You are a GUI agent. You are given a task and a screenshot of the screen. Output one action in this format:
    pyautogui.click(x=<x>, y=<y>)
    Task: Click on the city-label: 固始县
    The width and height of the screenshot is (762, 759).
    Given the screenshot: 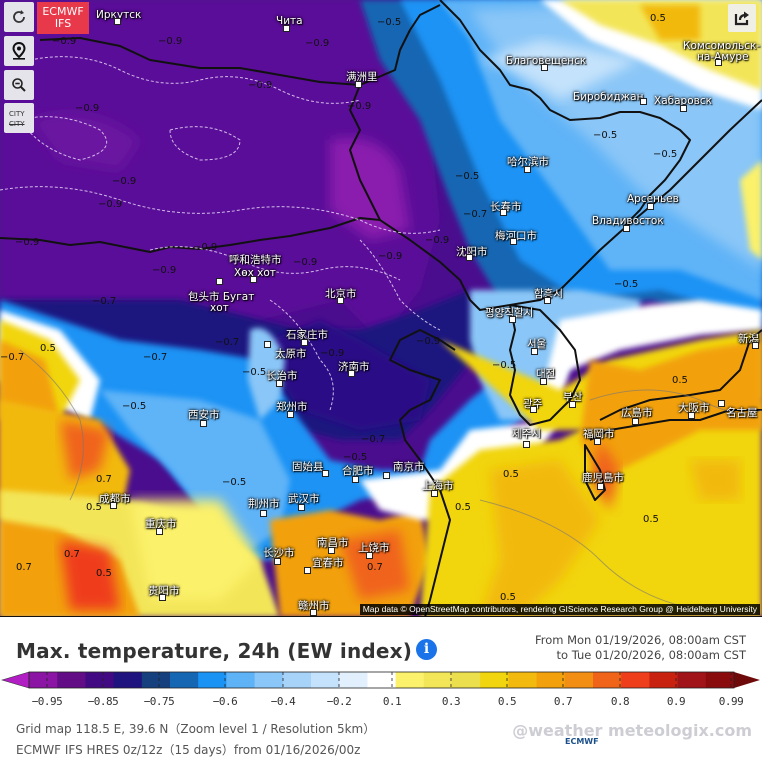 What is the action you would take?
    pyautogui.click(x=308, y=467)
    